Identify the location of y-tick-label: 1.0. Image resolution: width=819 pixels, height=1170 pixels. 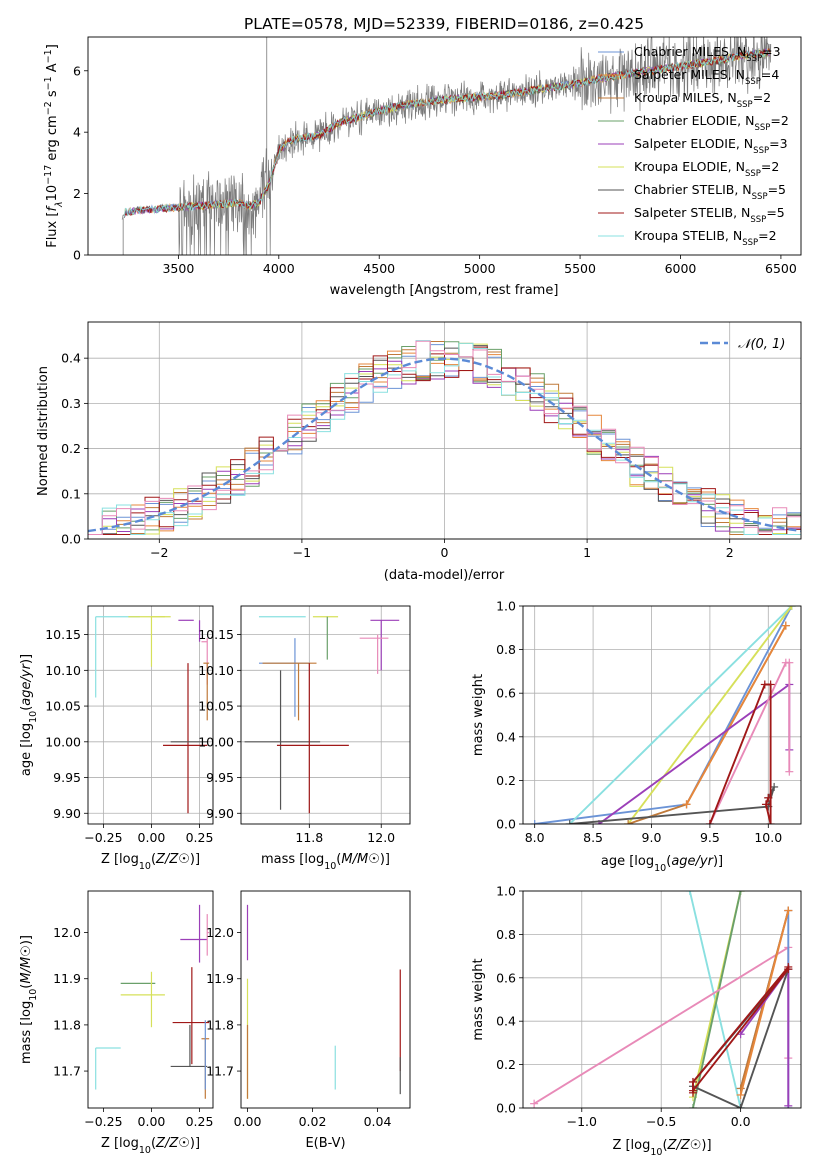
(506, 891).